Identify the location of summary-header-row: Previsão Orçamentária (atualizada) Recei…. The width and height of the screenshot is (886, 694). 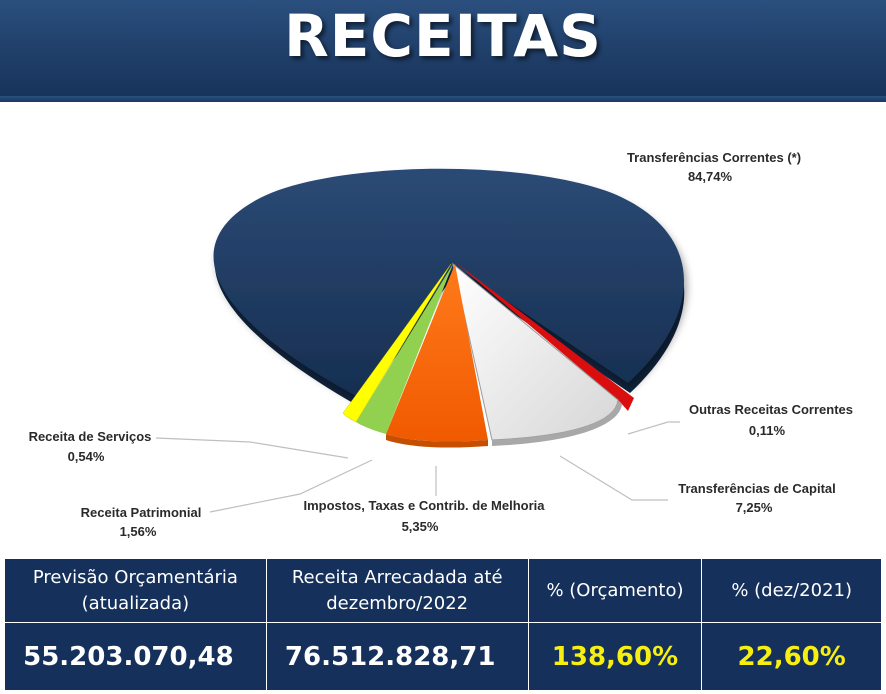
(443, 590).